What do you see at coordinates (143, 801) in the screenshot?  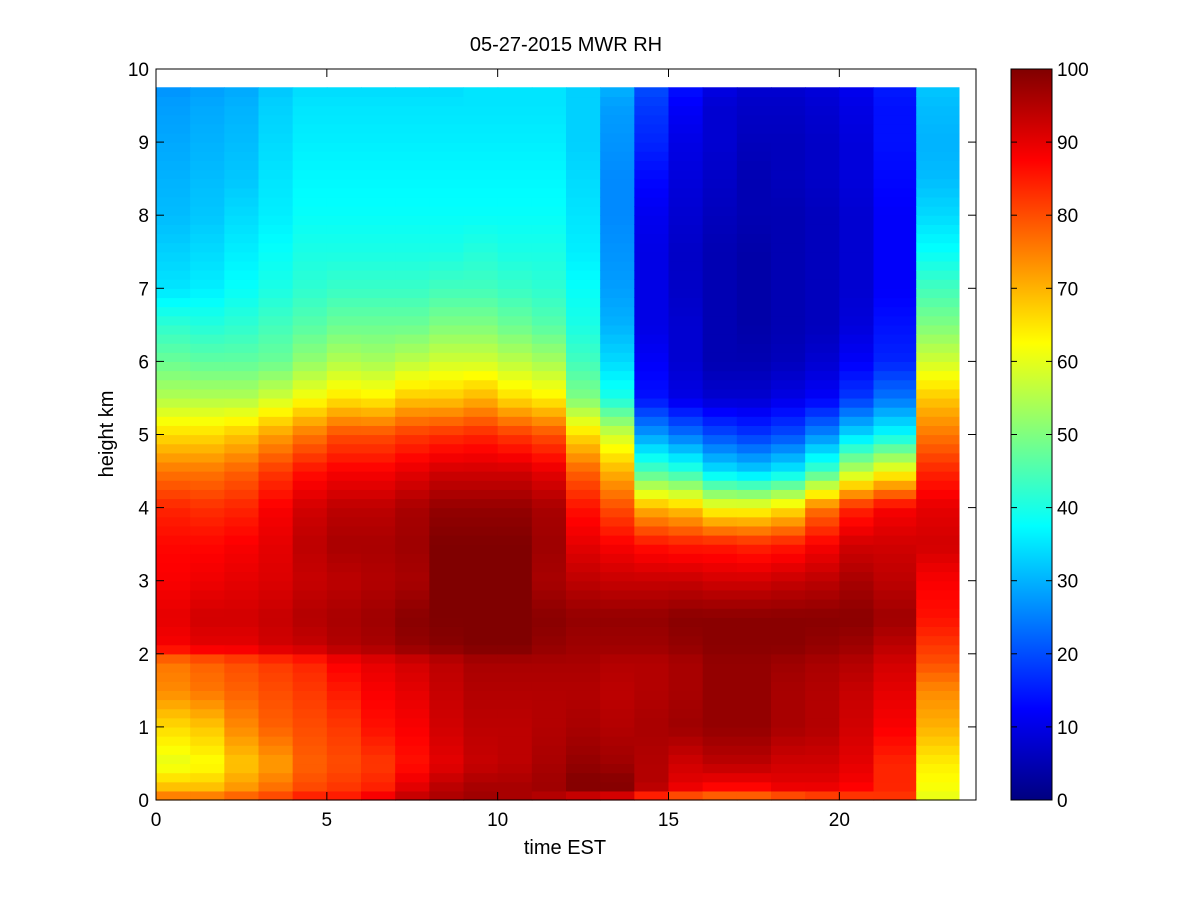 I see `y-tick-label: 0` at bounding box center [143, 801].